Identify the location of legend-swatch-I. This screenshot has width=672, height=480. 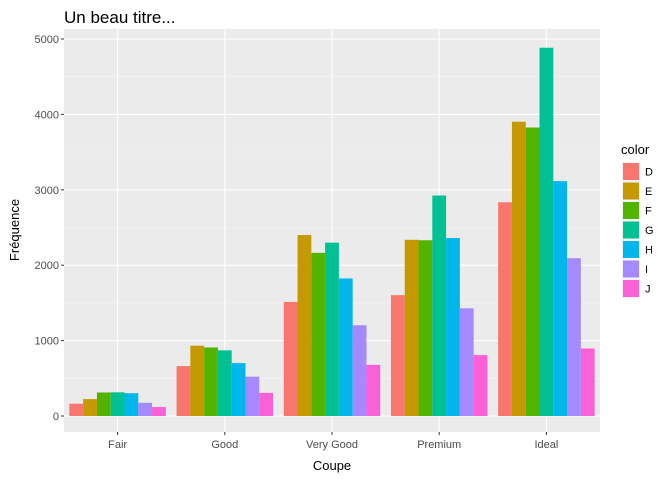
(631, 269).